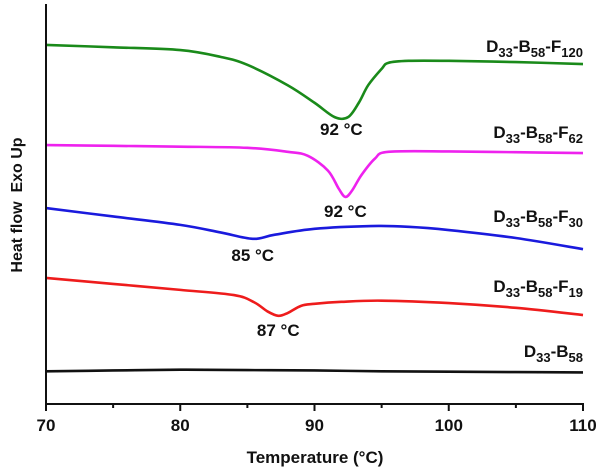 The height and width of the screenshot is (475, 600). I want to click on series-label-4: D33-B58, so click(553, 353).